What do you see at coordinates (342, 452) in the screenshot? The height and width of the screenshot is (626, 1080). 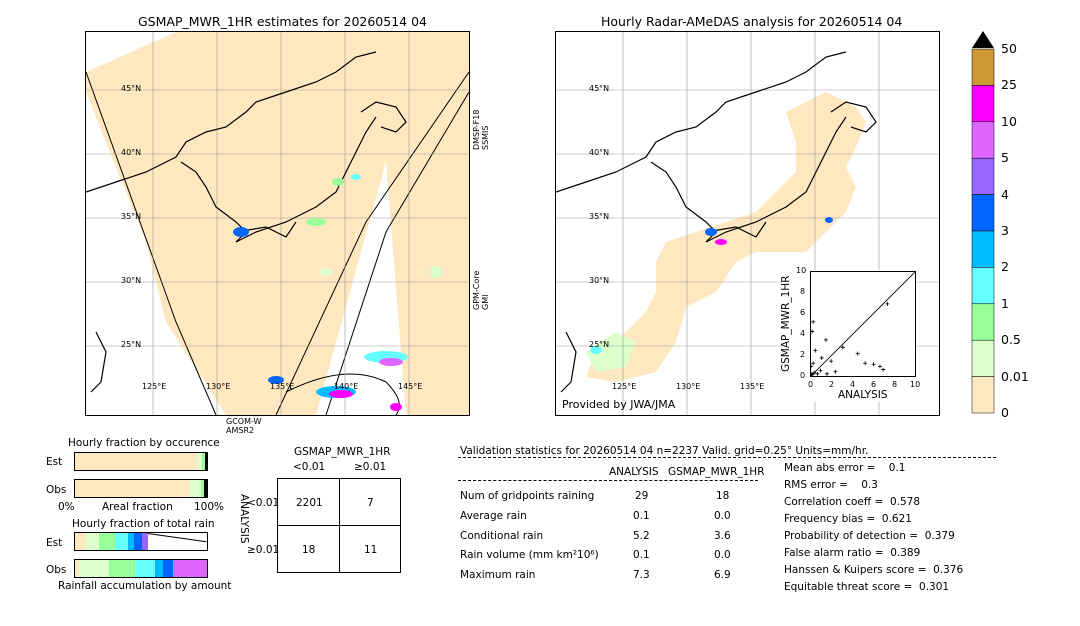 I see `contingency-title: GSMAP_MWR_1HR` at bounding box center [342, 452].